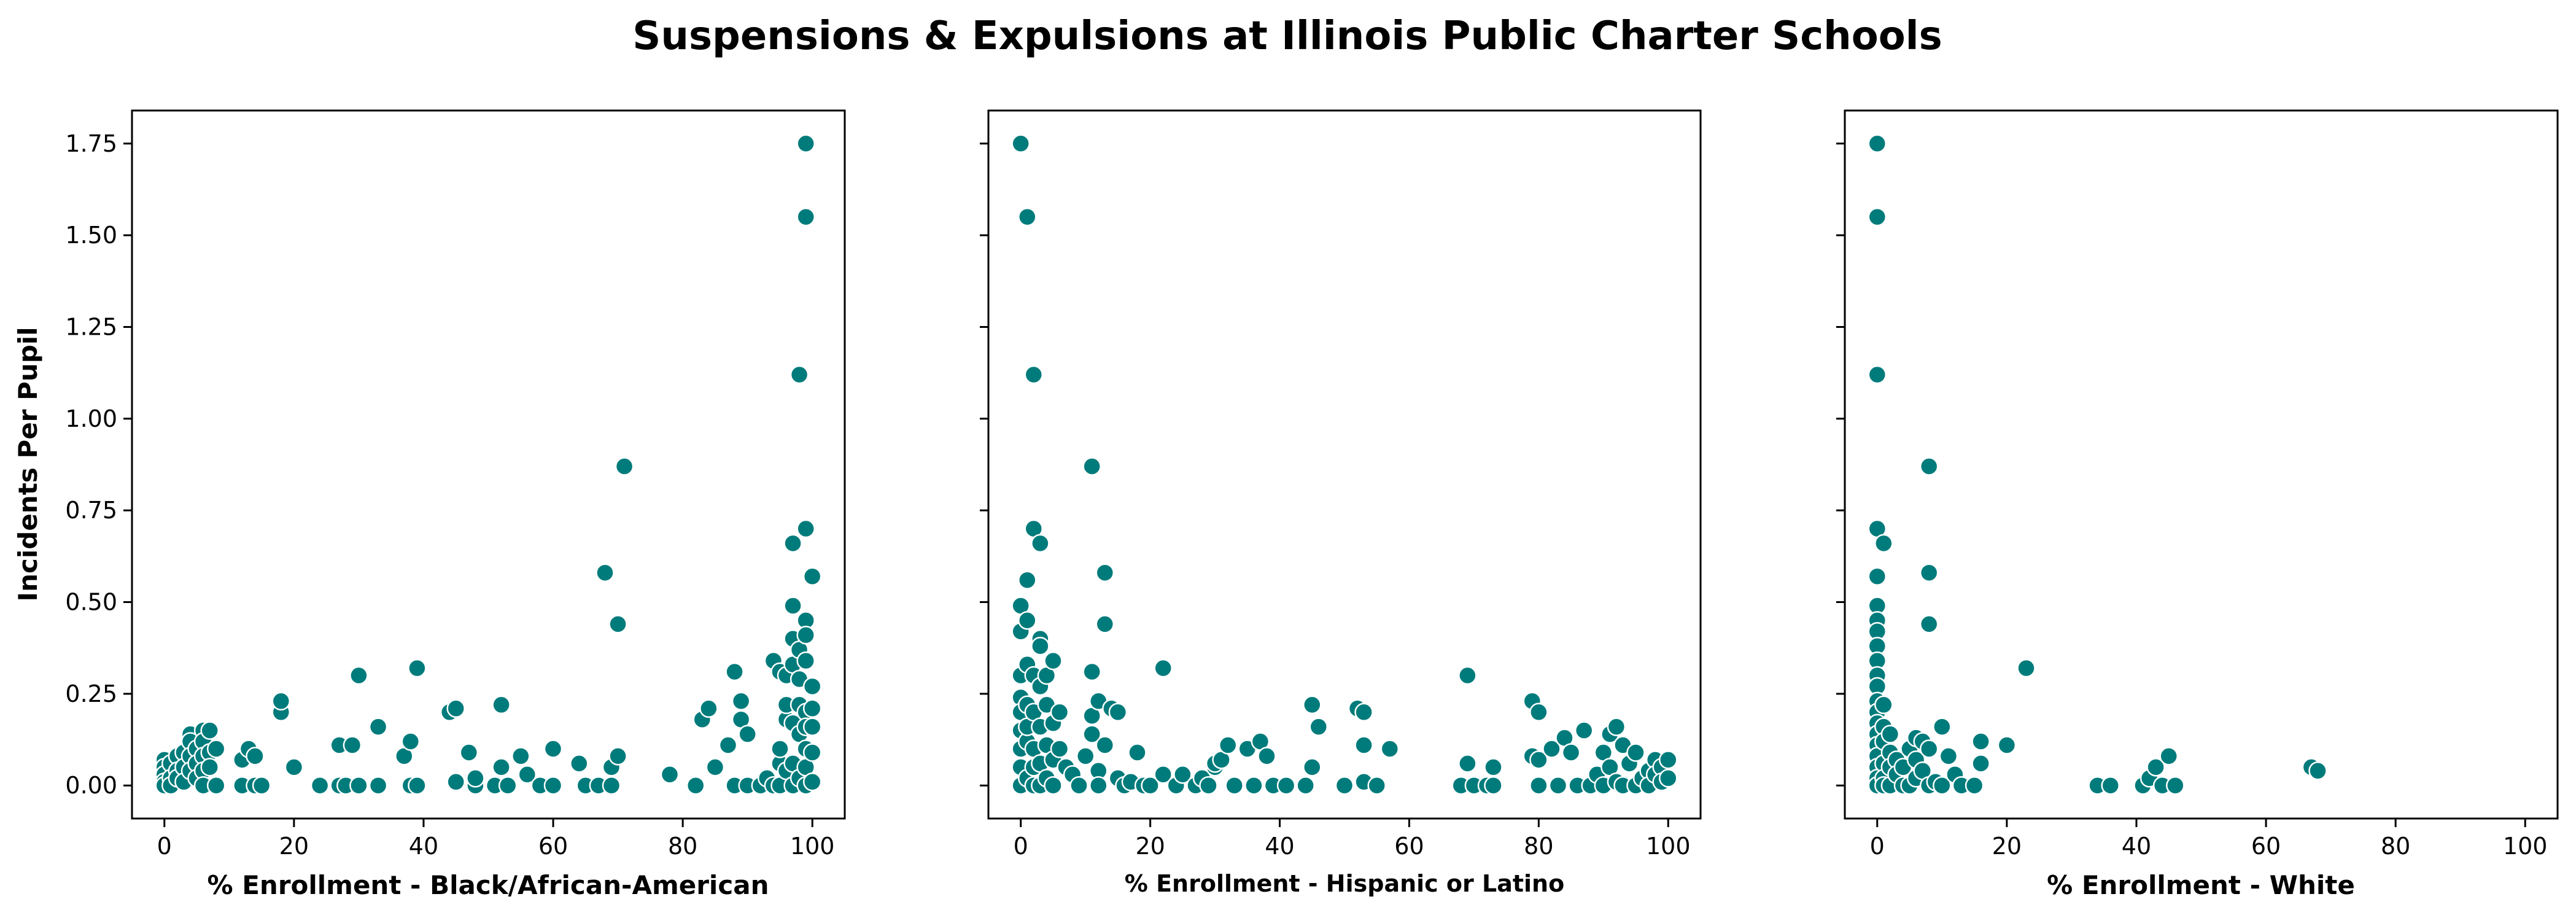  What do you see at coordinates (2201, 885) in the screenshot?
I see `x-axis-label: % Enrollment - White` at bounding box center [2201, 885].